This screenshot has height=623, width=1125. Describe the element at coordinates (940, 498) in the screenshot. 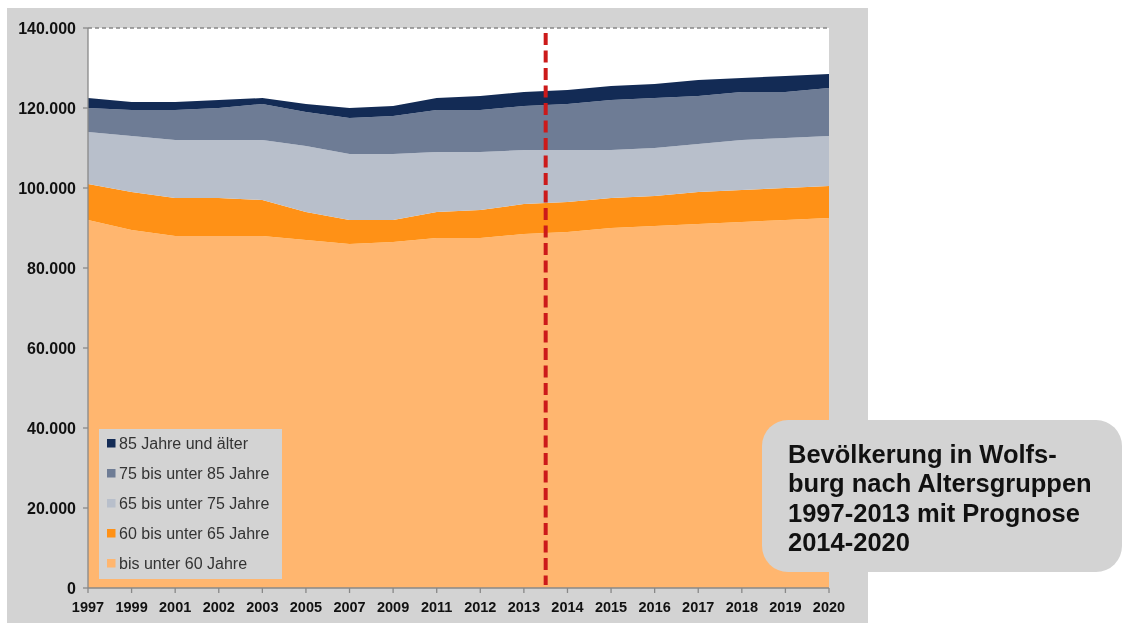

I see `text: Bevölkerung in Wolfs- burg nach Altersgruppen 1997-2013 mit Prognose 2014-2020` at that location.